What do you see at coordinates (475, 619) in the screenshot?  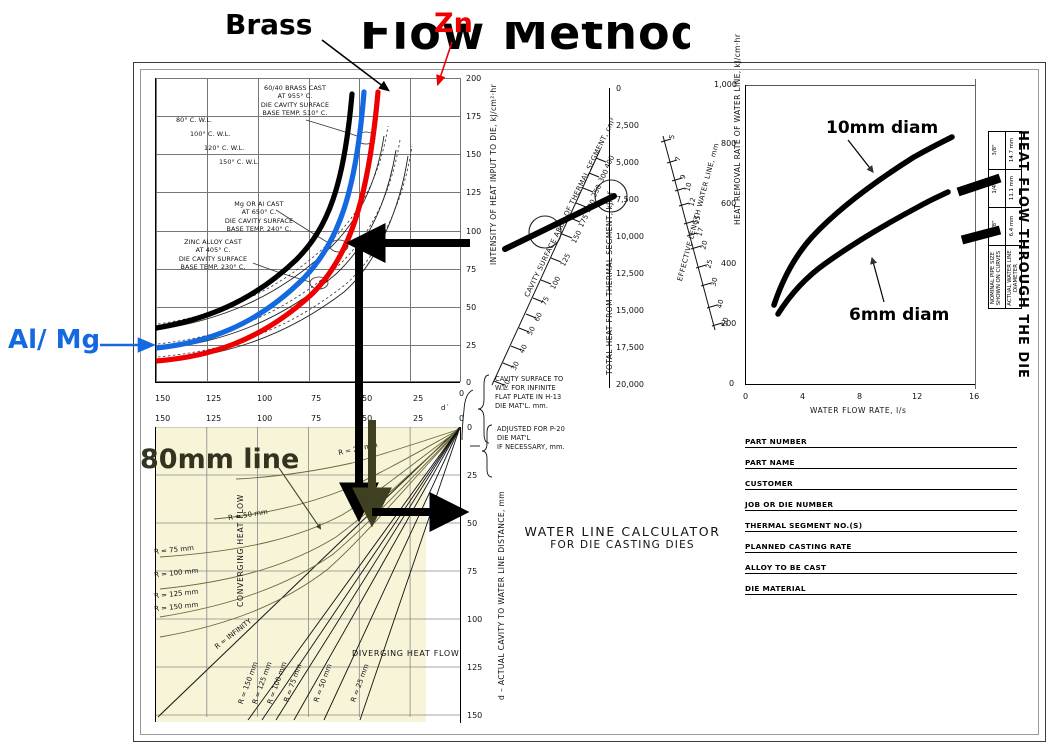 I see `dtick-100: 100` at bounding box center [475, 619].